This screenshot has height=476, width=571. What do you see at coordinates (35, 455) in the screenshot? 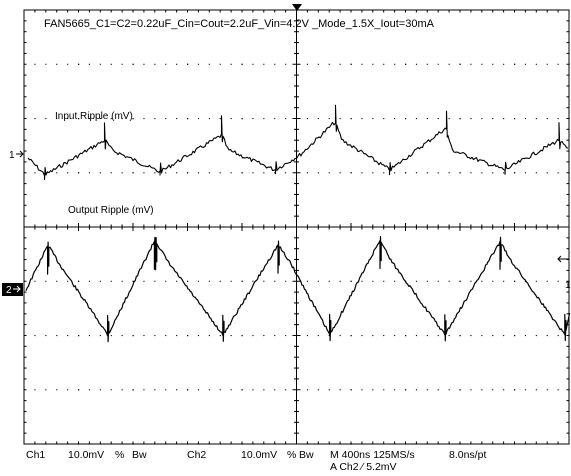
I see `ch1-label: Ch1` at bounding box center [35, 455].